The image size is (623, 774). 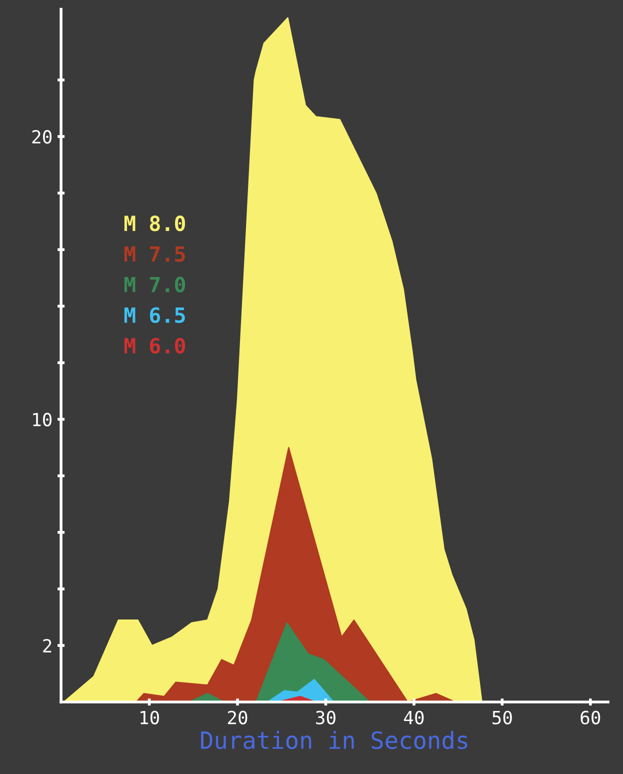 What do you see at coordinates (154, 315) in the screenshot?
I see `text: M 6.5` at bounding box center [154, 315].